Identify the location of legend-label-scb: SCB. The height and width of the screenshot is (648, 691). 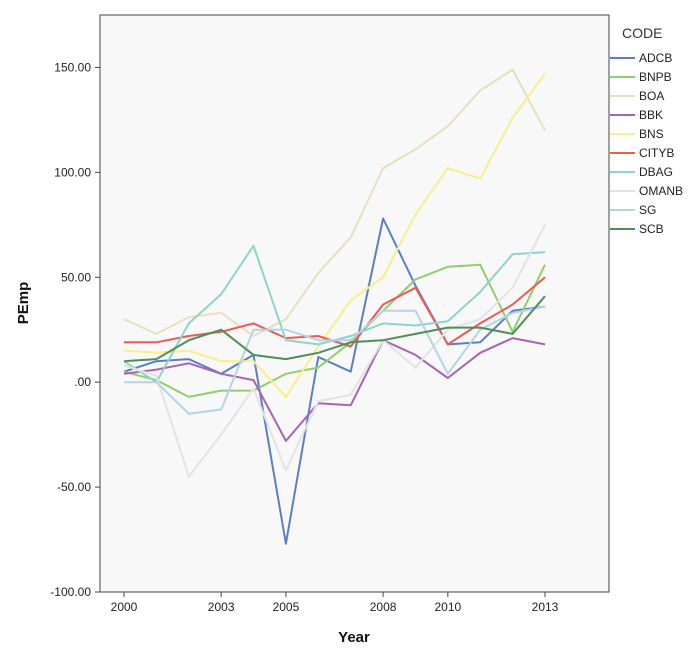
(651, 229).